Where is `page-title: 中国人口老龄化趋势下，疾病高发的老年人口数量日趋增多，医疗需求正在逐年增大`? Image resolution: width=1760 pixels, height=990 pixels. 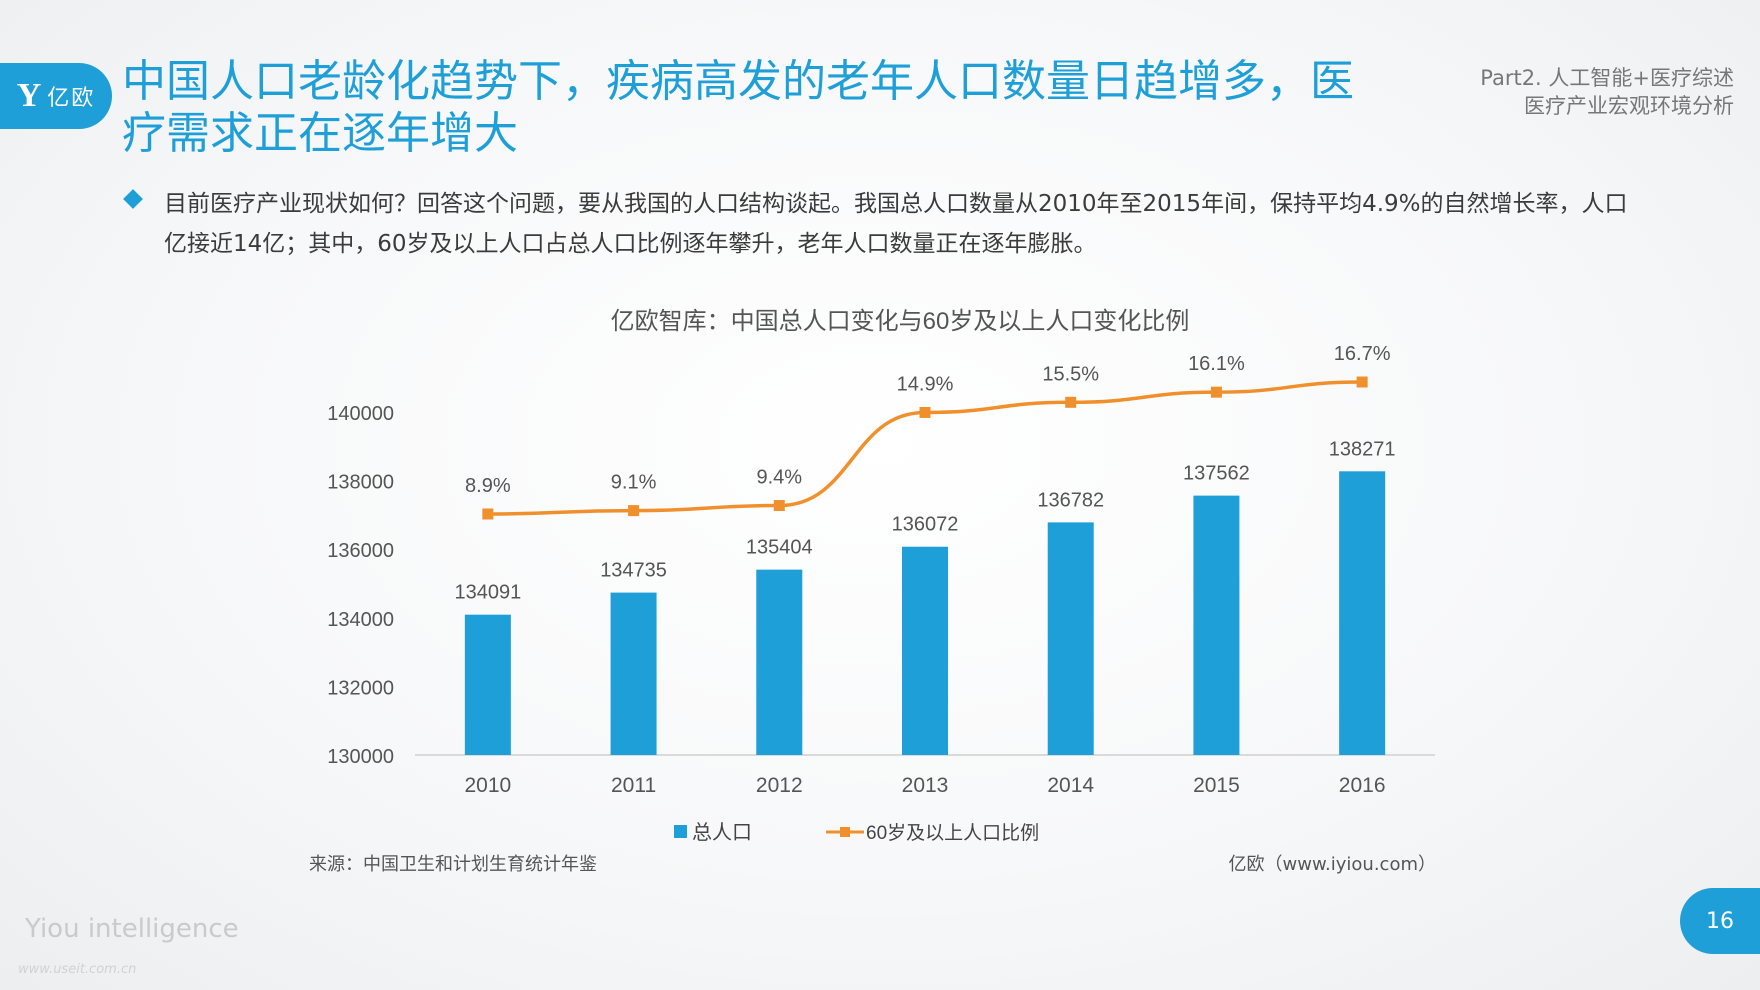
page-title: 中国人口老龄化趋势下，疾病高发的老年人口数量日趋增多，医疗需求正在逐年增大 is located at coordinates (738, 107).